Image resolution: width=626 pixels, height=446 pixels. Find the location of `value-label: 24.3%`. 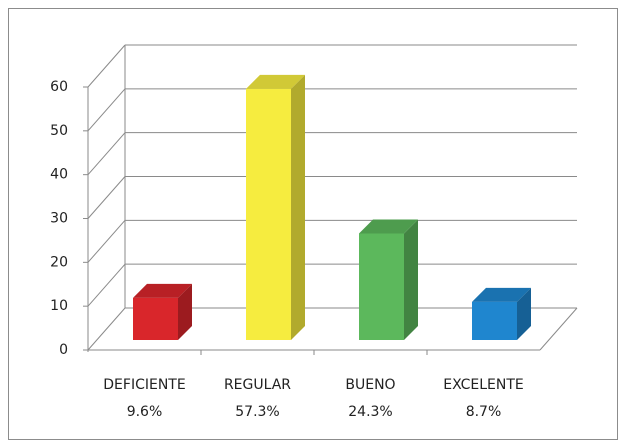

value-label: 24.3% is located at coordinates (370, 412).